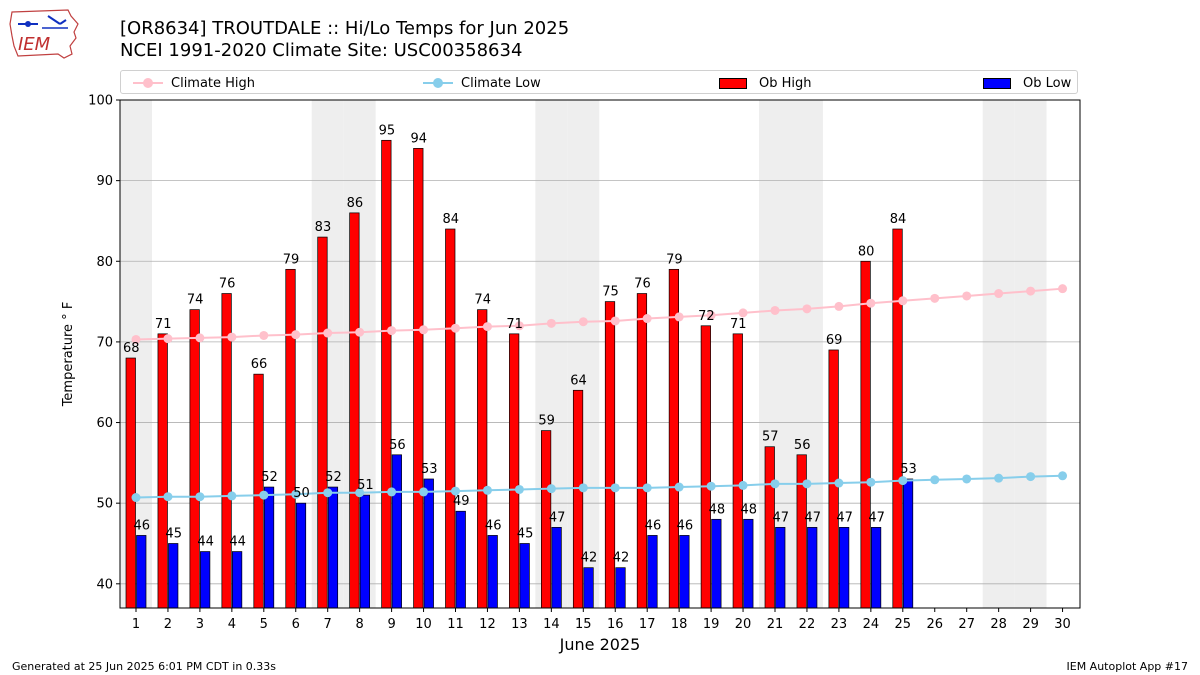 Image resolution: width=1200 pixels, height=675 pixels. I want to click on climate-high-line, so click(599, 314).